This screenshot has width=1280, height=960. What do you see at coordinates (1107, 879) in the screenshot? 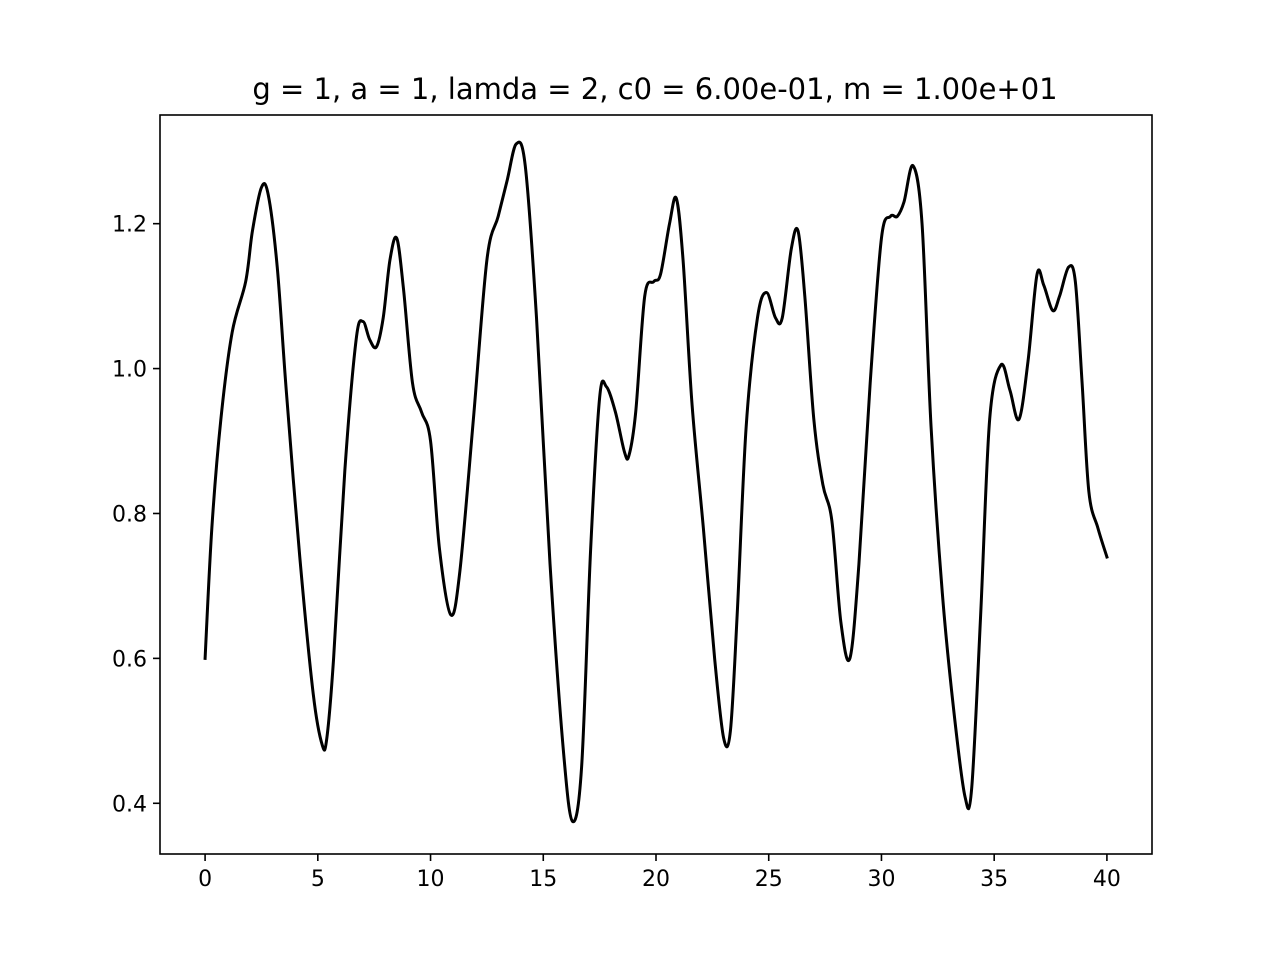
I see `x-tick-label: 40` at bounding box center [1107, 879].